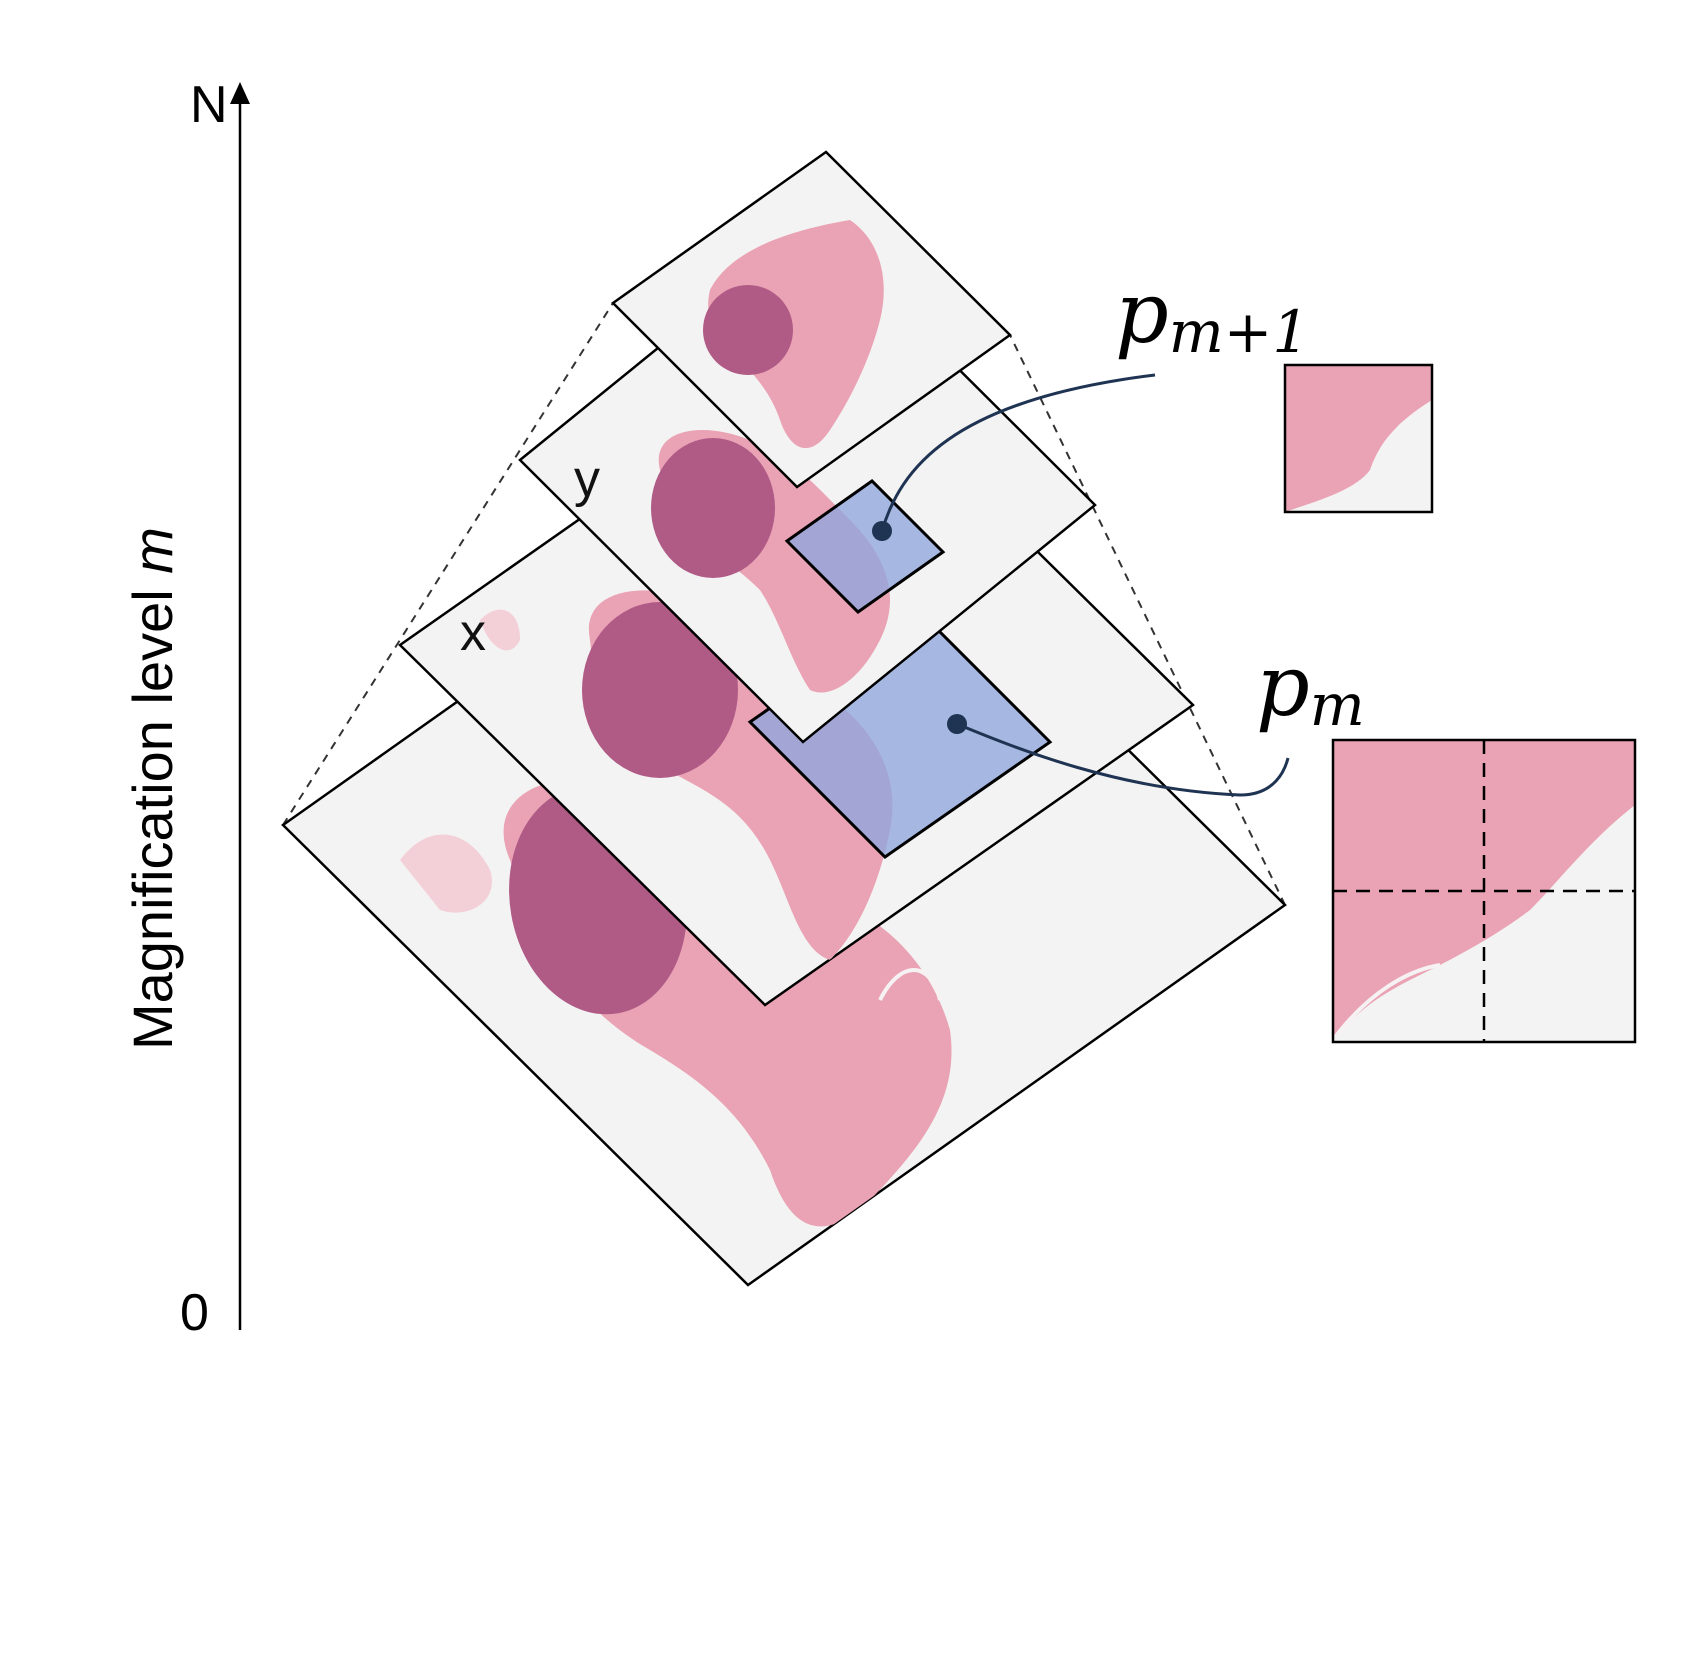 The width and height of the screenshot is (1707, 1672). Describe the element at coordinates (209, 105) in the screenshot. I see `axis-top-label: N` at that location.